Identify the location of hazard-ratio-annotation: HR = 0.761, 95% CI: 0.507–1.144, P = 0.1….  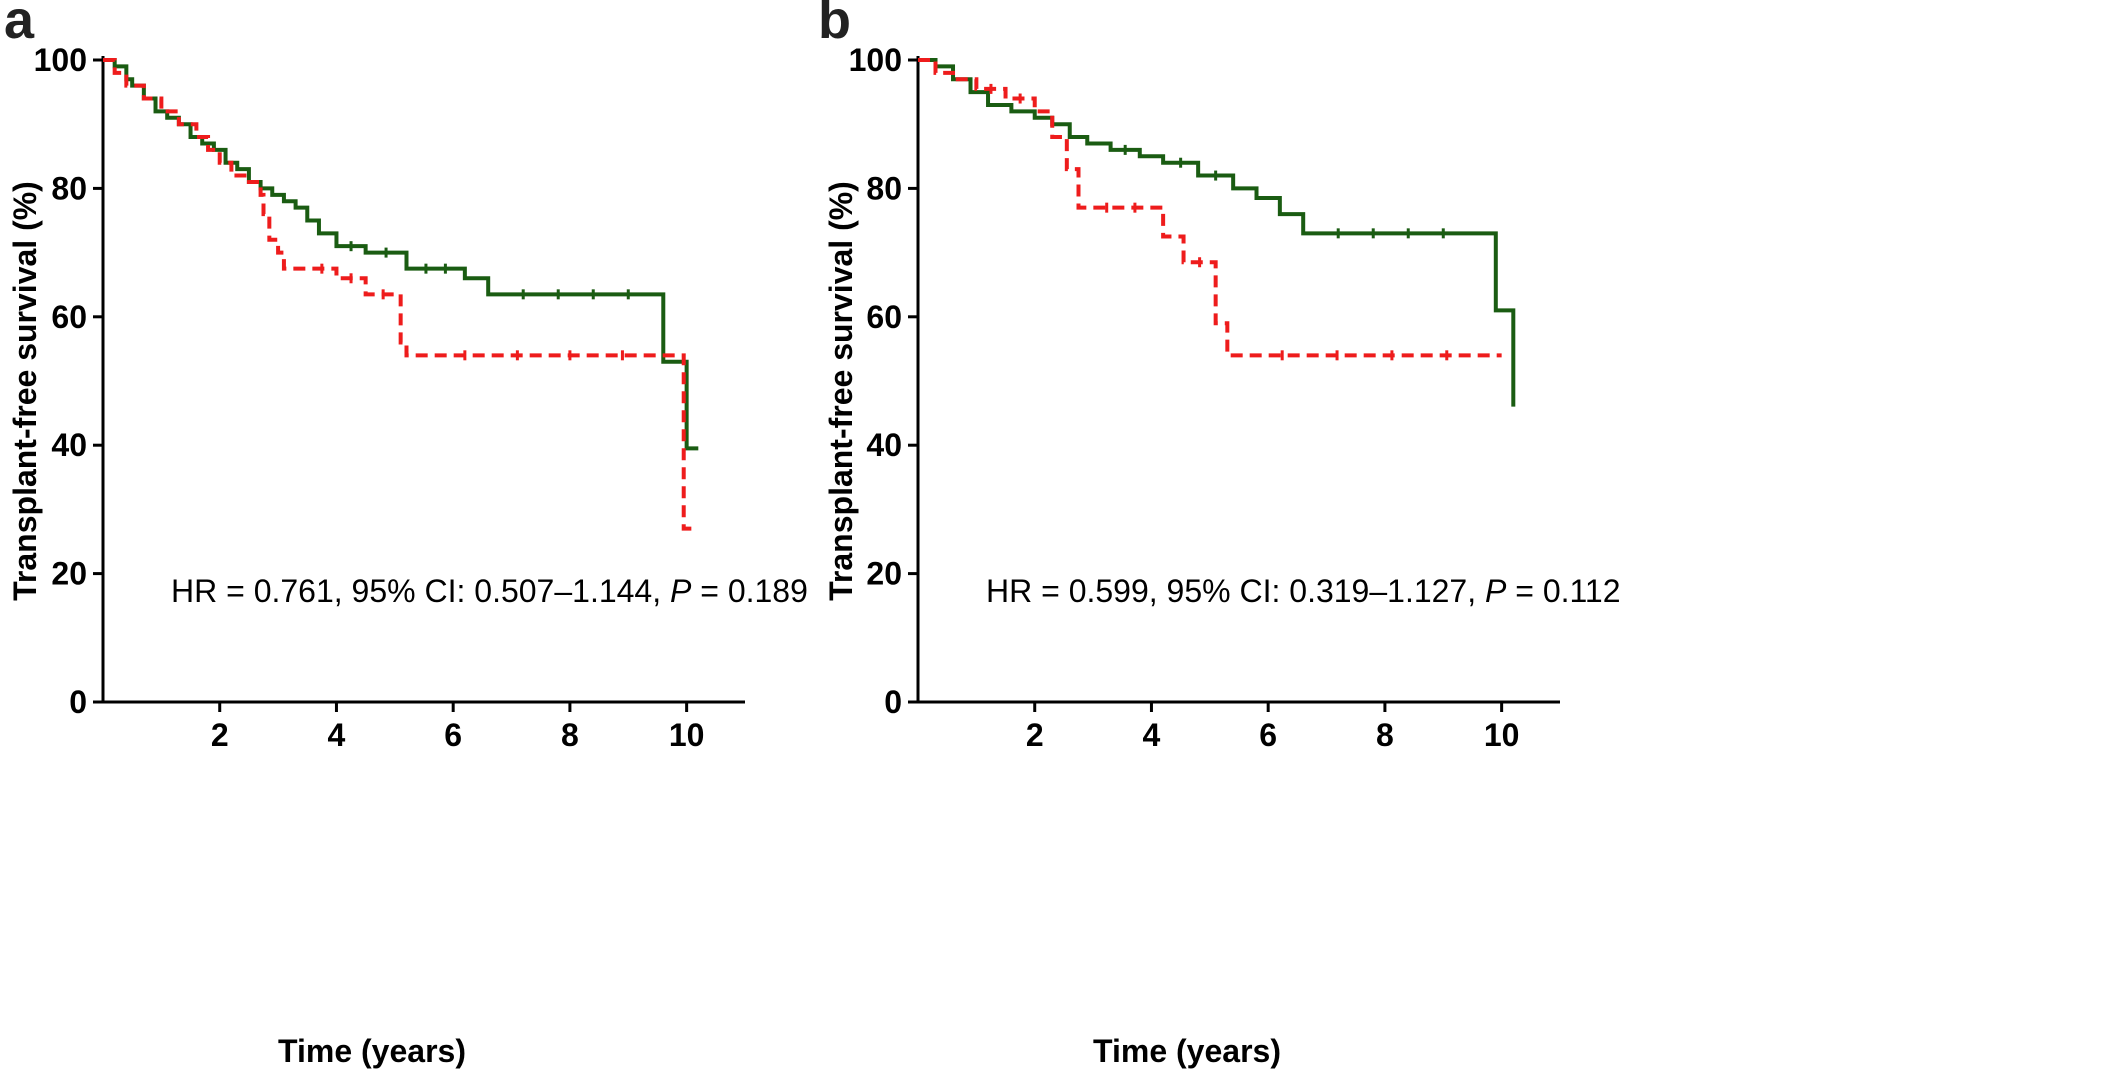
(489, 591).